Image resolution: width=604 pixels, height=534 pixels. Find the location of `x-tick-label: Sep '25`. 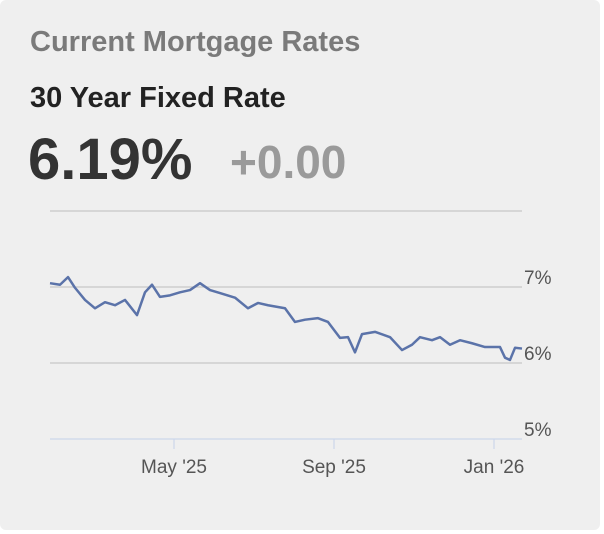

x-tick-label: Sep '25 is located at coordinates (334, 467).